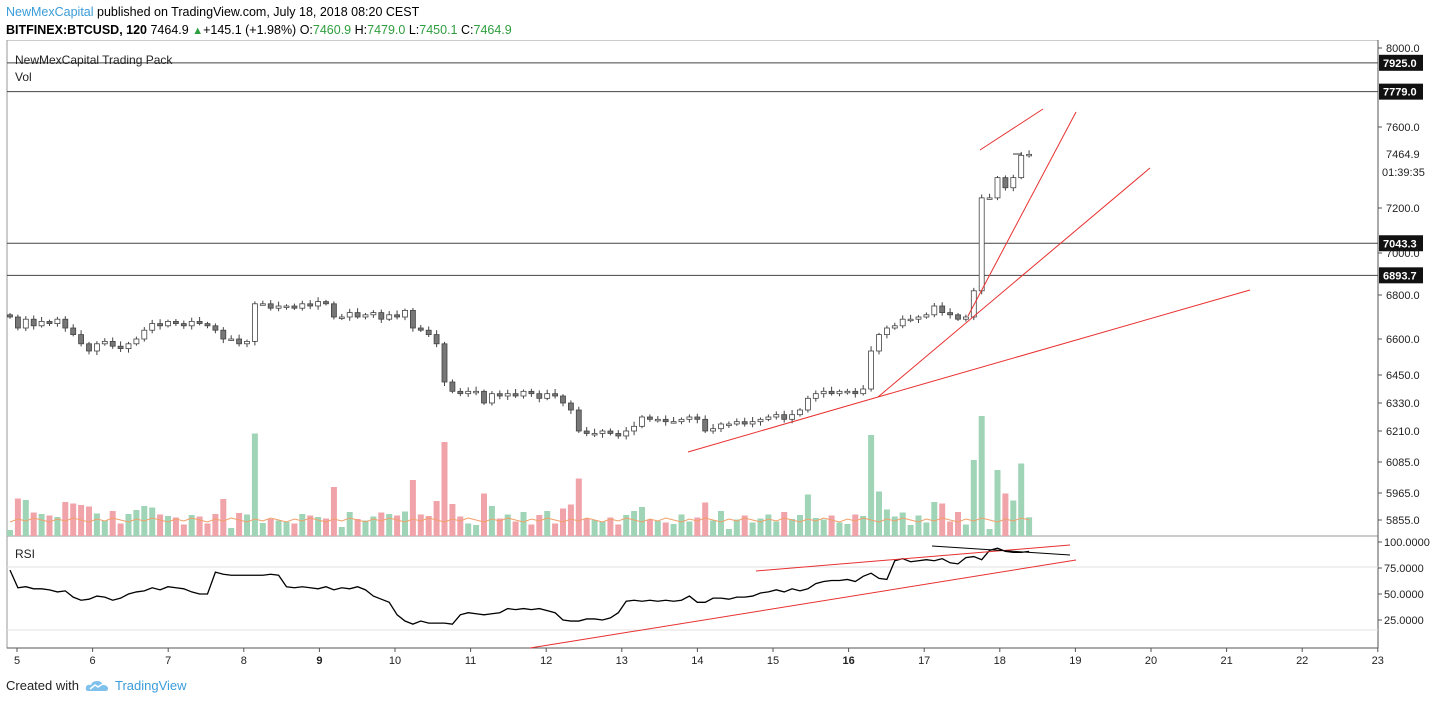 This screenshot has height=704, width=1444. Describe the element at coordinates (1011, 129) in the screenshot. I see `trendline-top` at that location.